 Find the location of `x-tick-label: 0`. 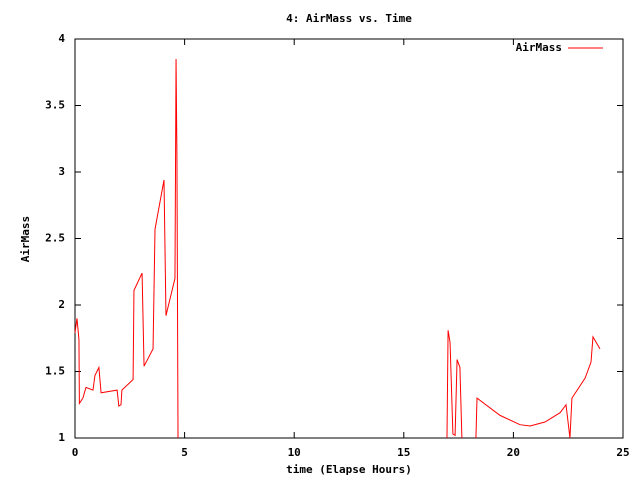

x-tick-label: 0 is located at coordinates (75, 452).